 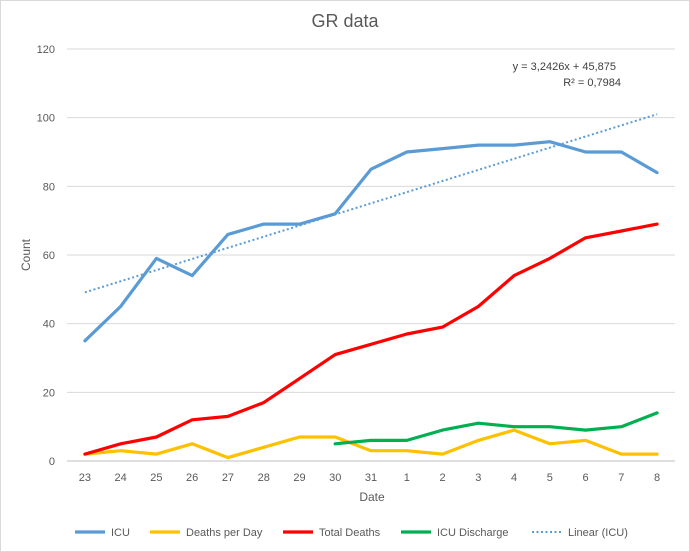 I want to click on trendline-r-squared: R² = 0,7984, so click(x=592, y=83).